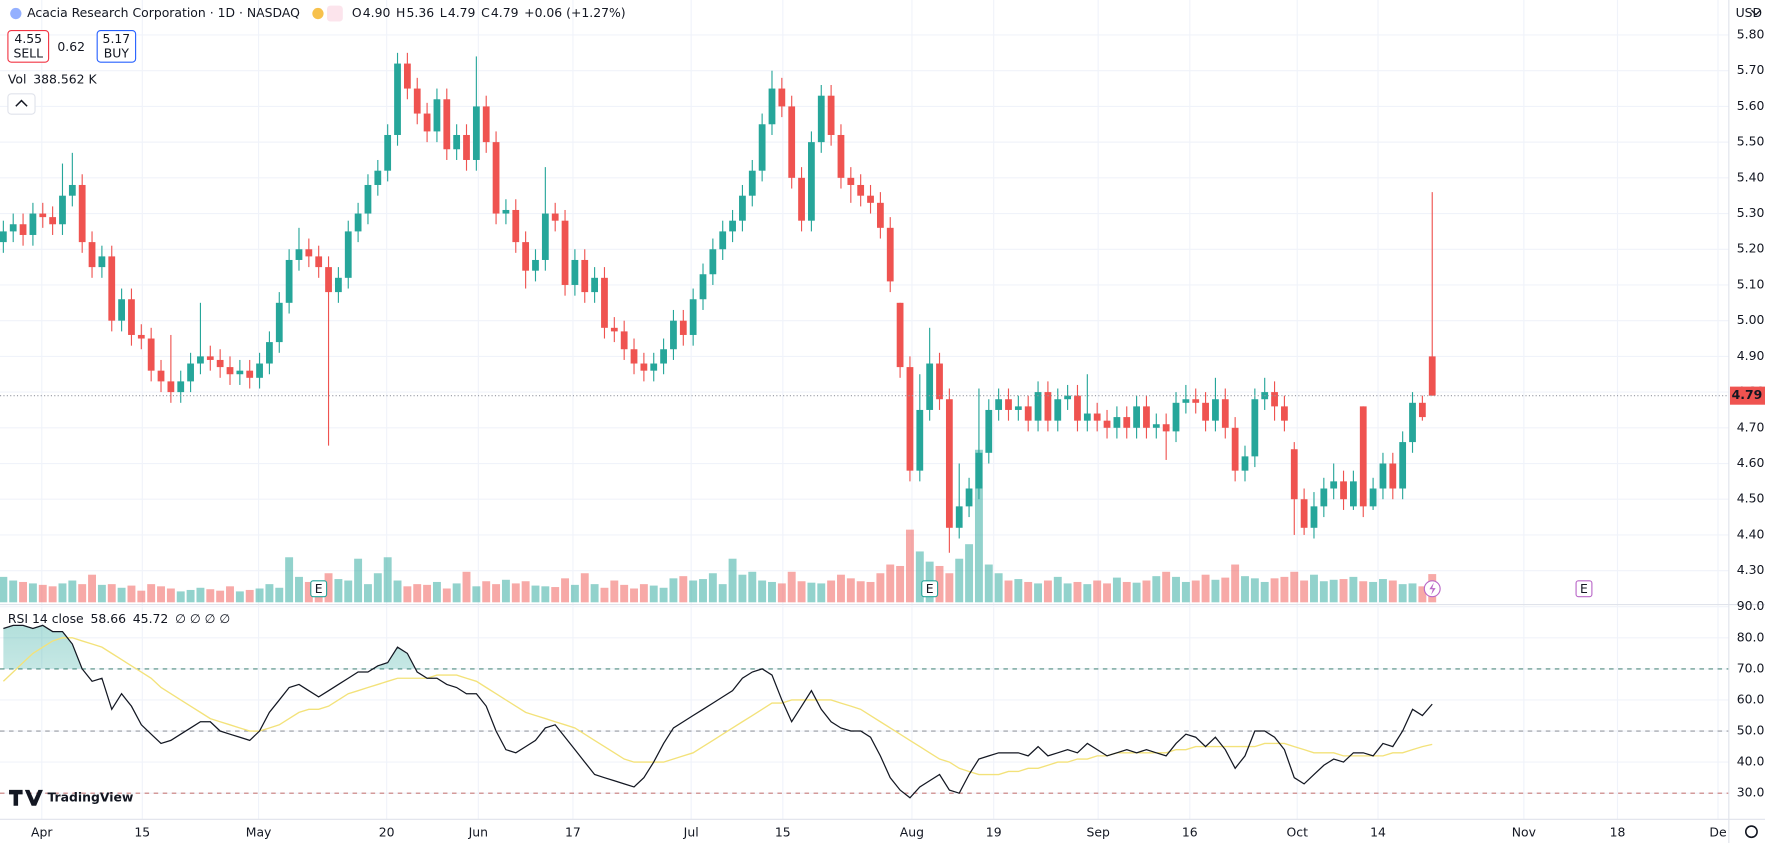 The width and height of the screenshot is (1765, 843). I want to click on legend-text: 388.562 K, so click(65, 79).